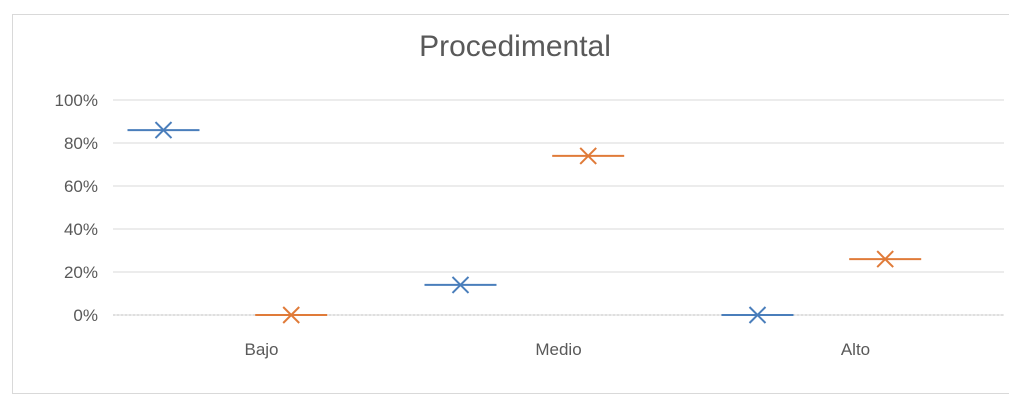  Describe the element at coordinates (855, 349) in the screenshot. I see `x-tick-label: Alto` at that location.